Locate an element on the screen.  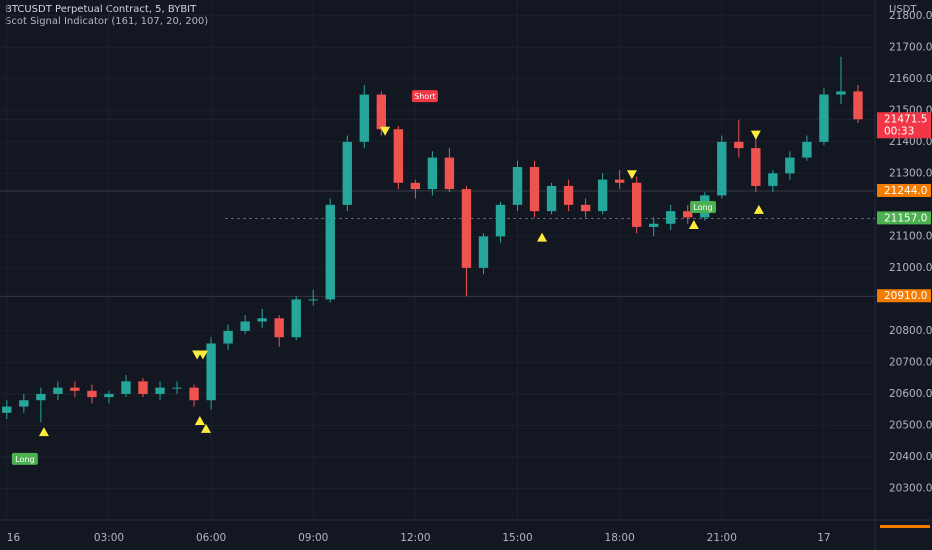
signal-label: Short is located at coordinates (424, 96).